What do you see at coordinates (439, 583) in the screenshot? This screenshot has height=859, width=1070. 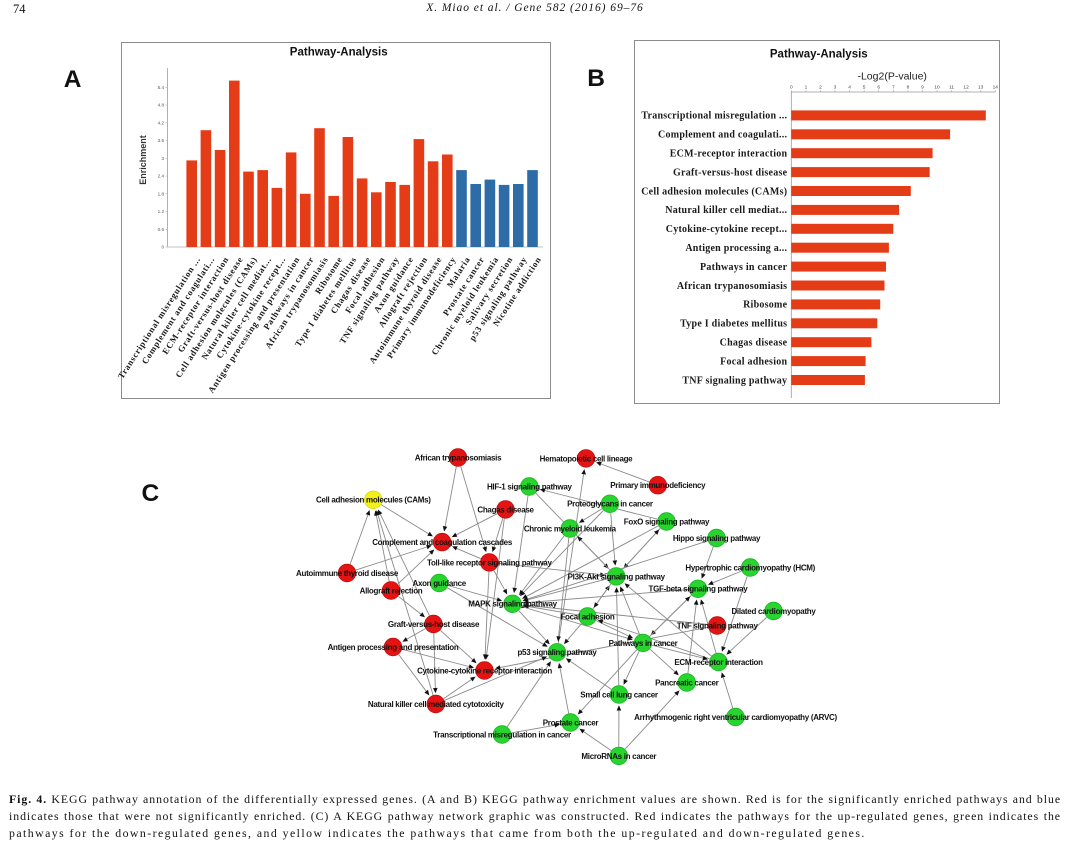 I see `svg-text: Axon guidance` at bounding box center [439, 583].